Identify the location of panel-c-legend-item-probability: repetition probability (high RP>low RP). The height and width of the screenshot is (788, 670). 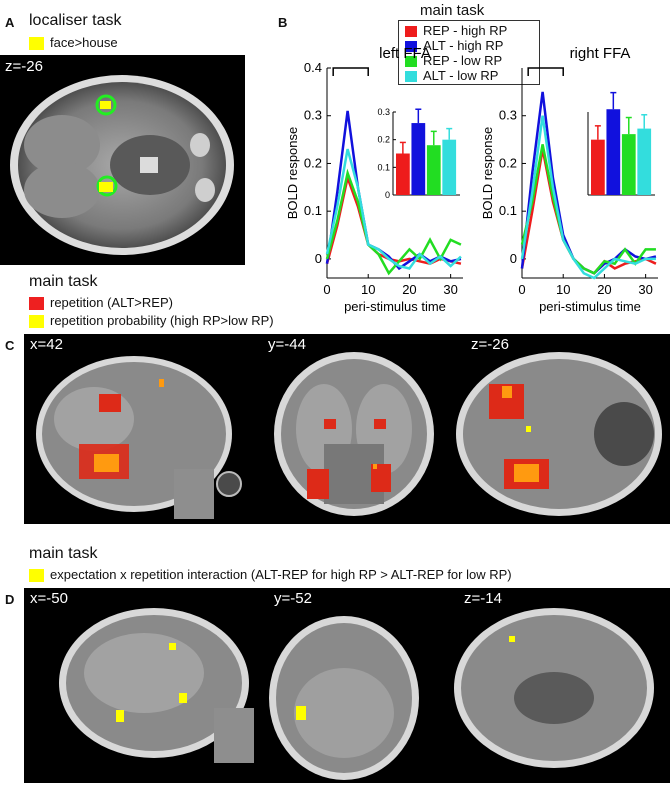
(151, 321).